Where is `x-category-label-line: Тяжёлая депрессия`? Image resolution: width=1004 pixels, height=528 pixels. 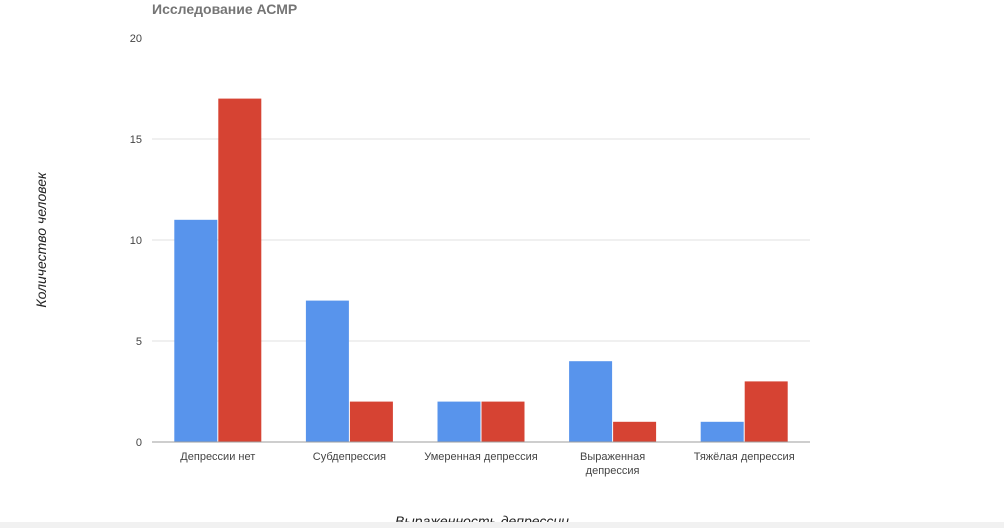
x-category-label-line: Тяжёлая депрессия is located at coordinates (744, 457).